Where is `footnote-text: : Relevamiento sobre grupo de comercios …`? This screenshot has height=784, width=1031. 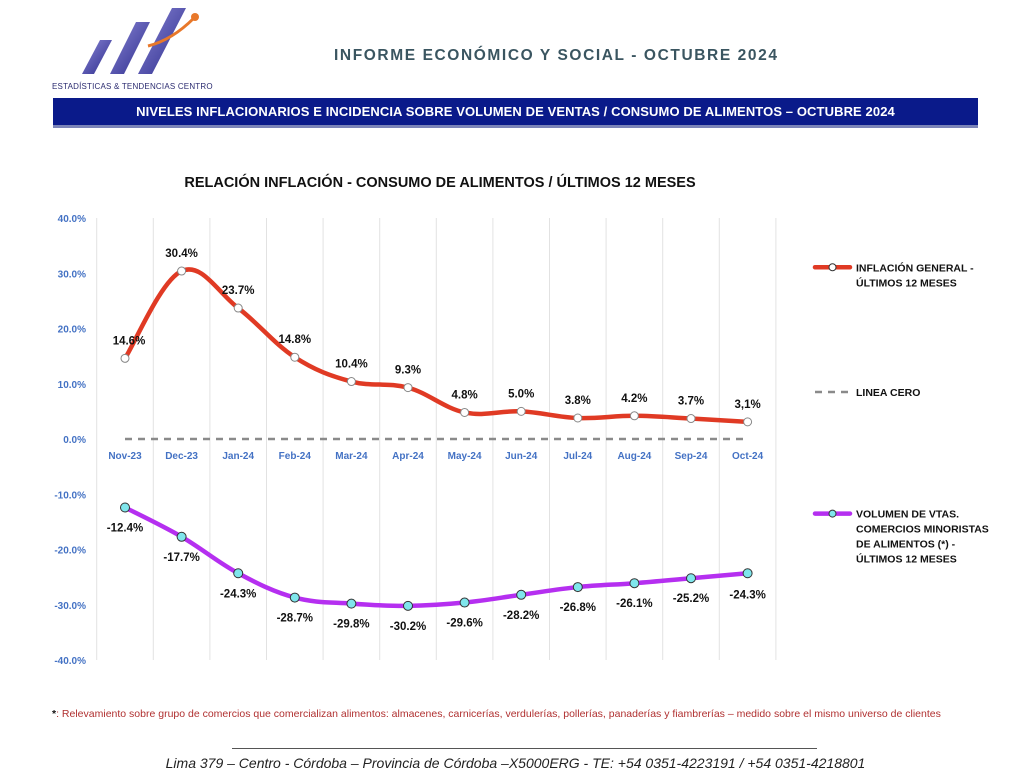 footnote-text: : Relevamiento sobre grupo de comercios … is located at coordinates (498, 714).